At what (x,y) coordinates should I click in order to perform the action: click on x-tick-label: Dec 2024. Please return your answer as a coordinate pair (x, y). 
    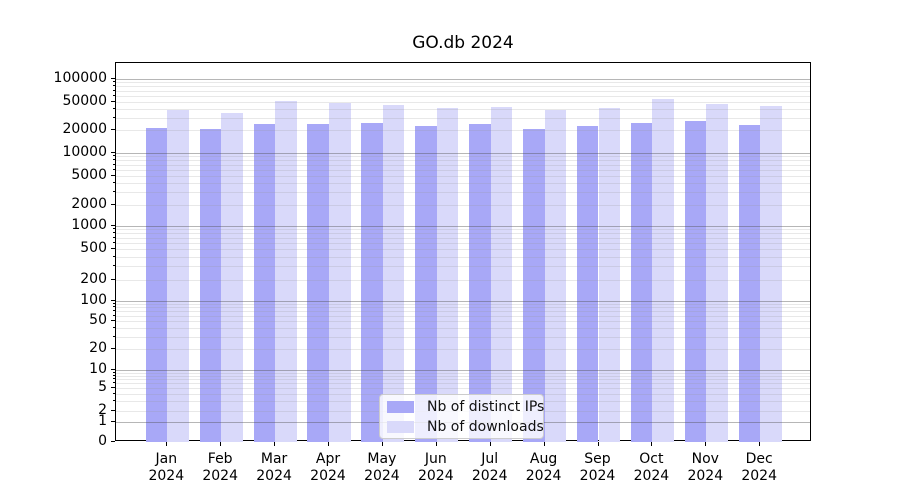
    Looking at the image, I should click on (759, 467).